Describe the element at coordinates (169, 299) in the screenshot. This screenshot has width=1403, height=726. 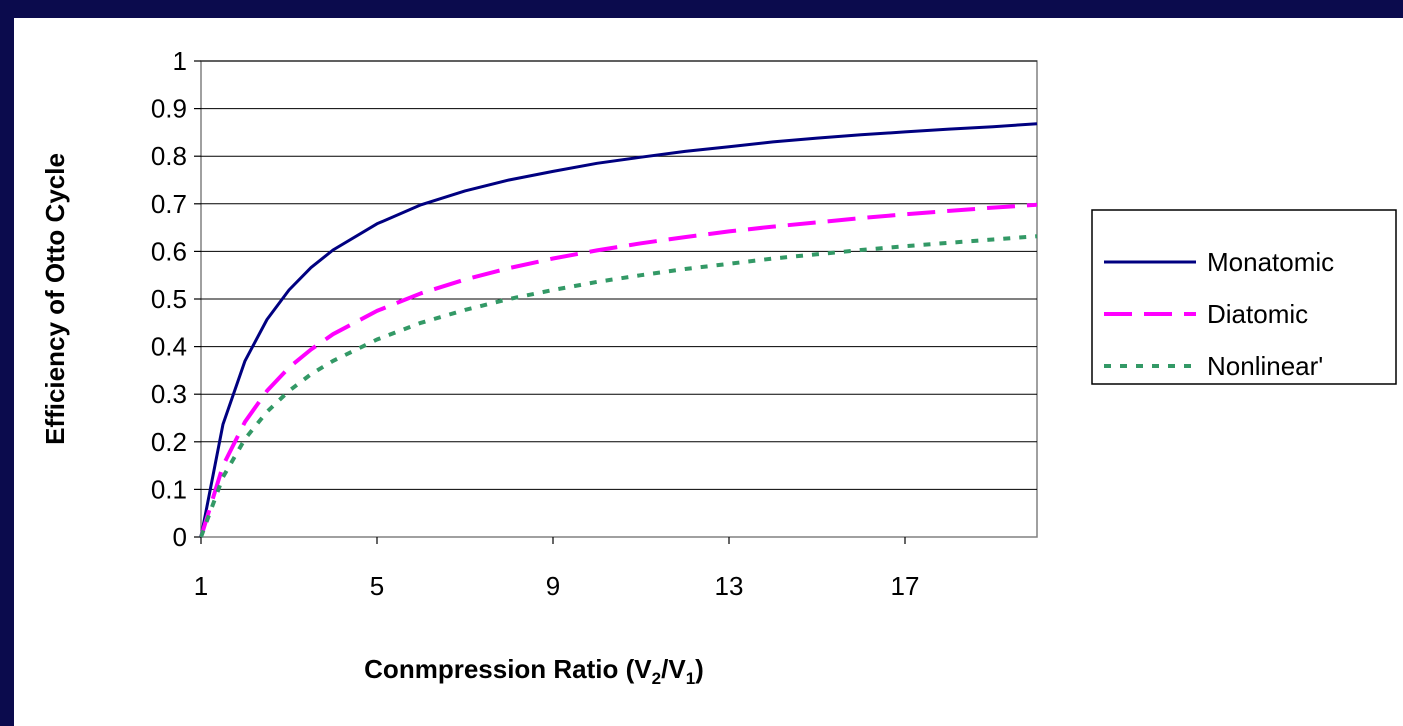
I see `y-tick-label: 0.5` at that location.